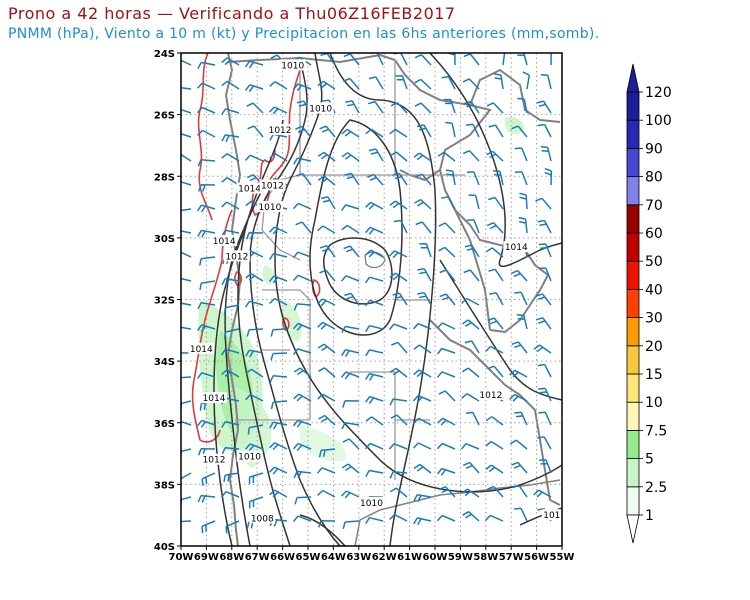 The height and width of the screenshot is (600, 750). I want to click on longitude-label: 63W, so click(358, 557).